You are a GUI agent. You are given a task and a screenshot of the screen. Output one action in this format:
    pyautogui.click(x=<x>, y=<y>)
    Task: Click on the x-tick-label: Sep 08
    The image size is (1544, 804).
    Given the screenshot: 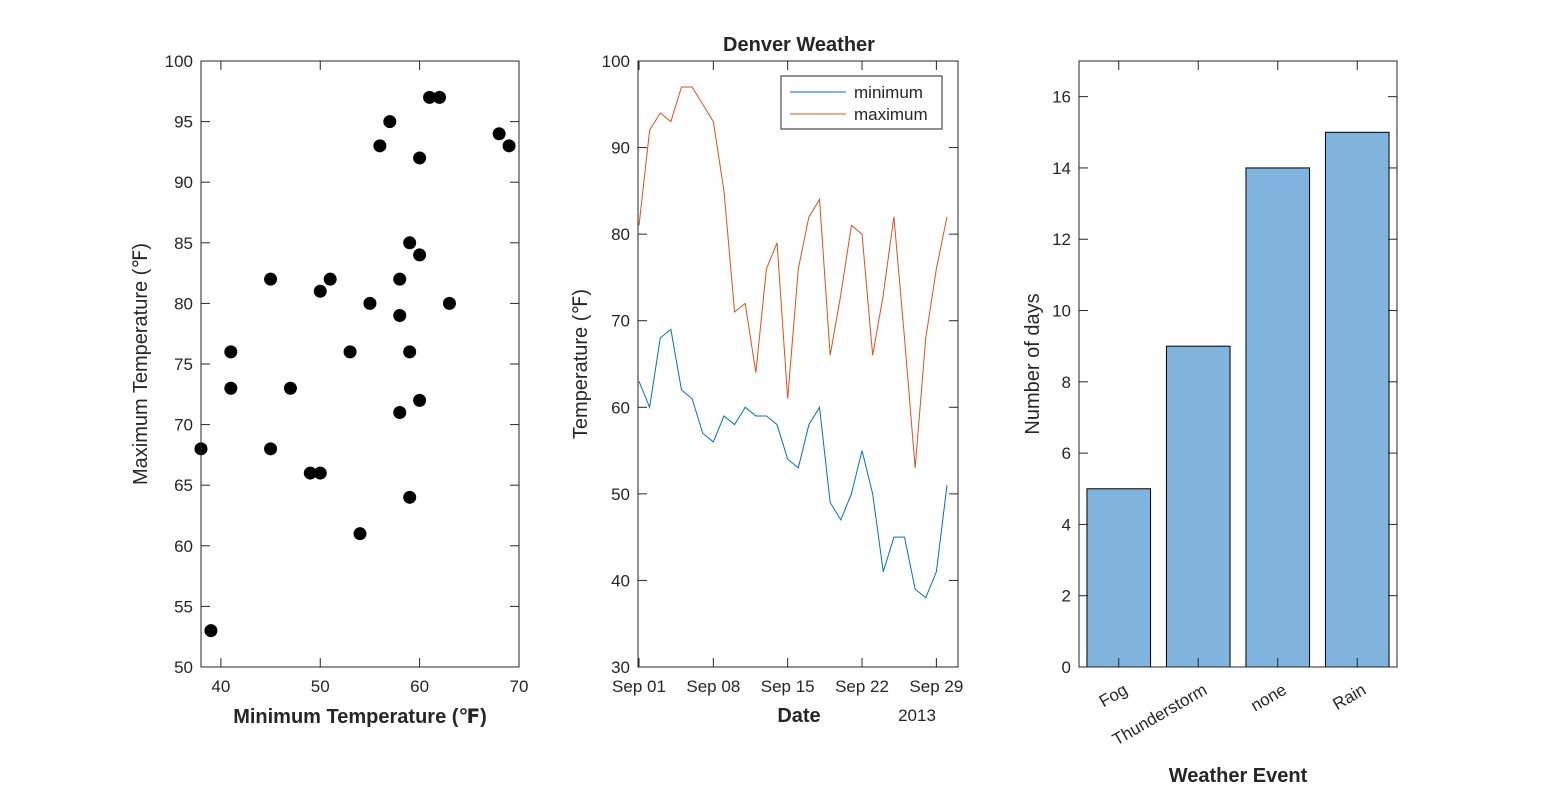 What is the action you would take?
    pyautogui.click(x=713, y=686)
    